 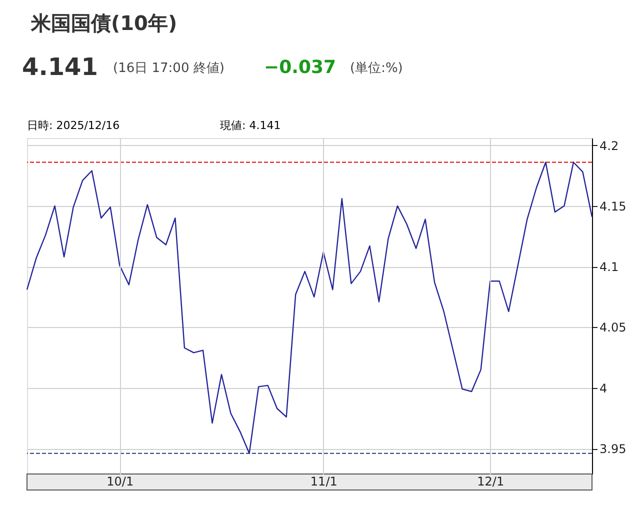 I want to click on text: 現値: 4.141, so click(x=250, y=125).